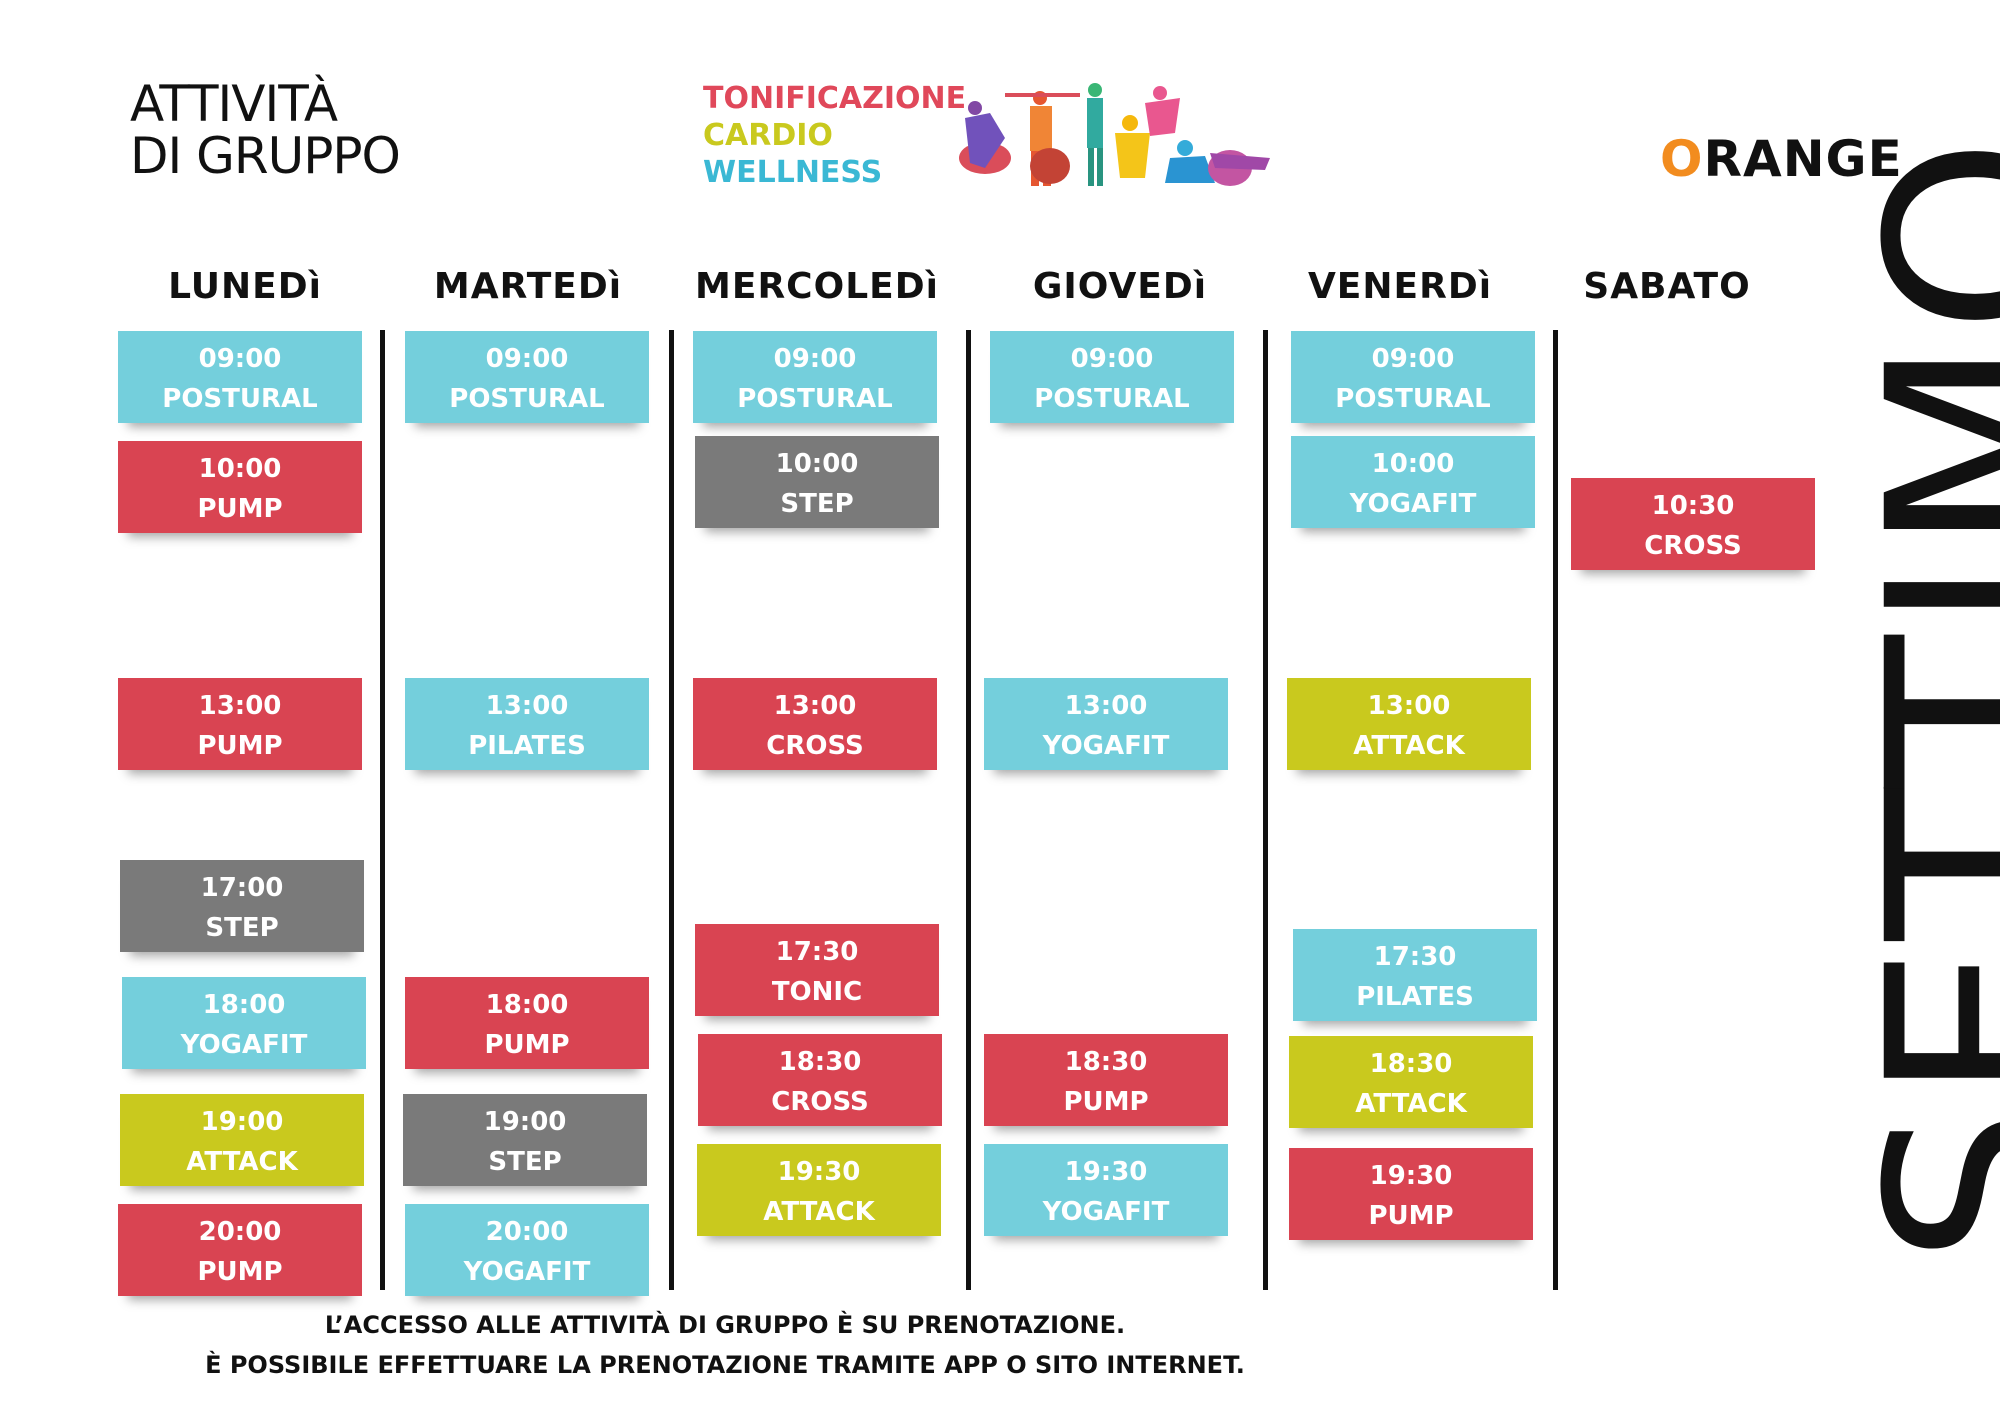 The width and height of the screenshot is (2000, 1414). Describe the element at coordinates (1409, 724) in the screenshot. I see `class-card: 13:00 ATTACK` at that location.